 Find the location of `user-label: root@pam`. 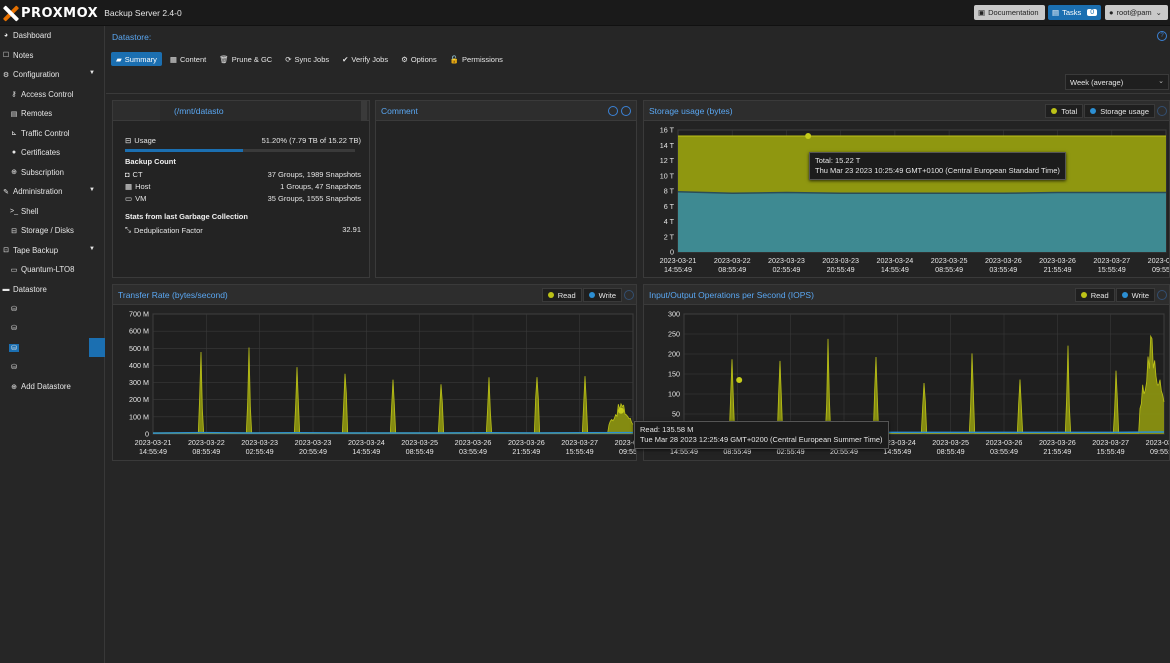

user-label: root@pam is located at coordinates (1134, 12).